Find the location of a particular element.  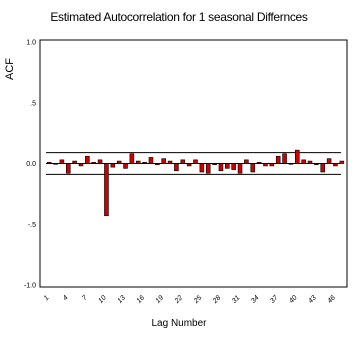

x-tick-label: 37 is located at coordinates (274, 299).